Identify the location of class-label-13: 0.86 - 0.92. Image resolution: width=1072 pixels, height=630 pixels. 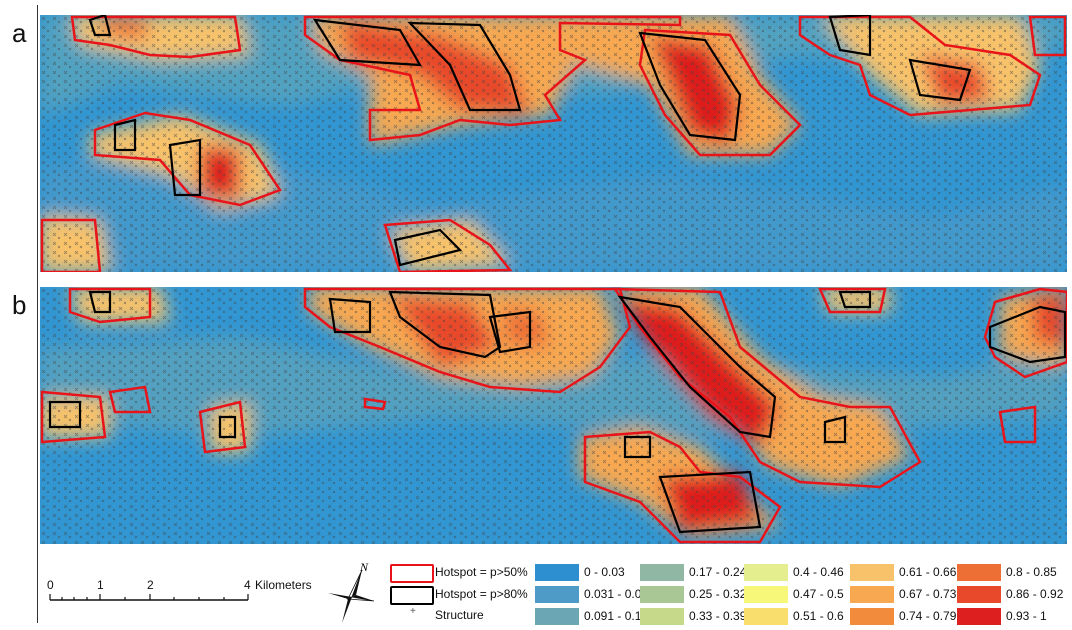
(1035, 594).